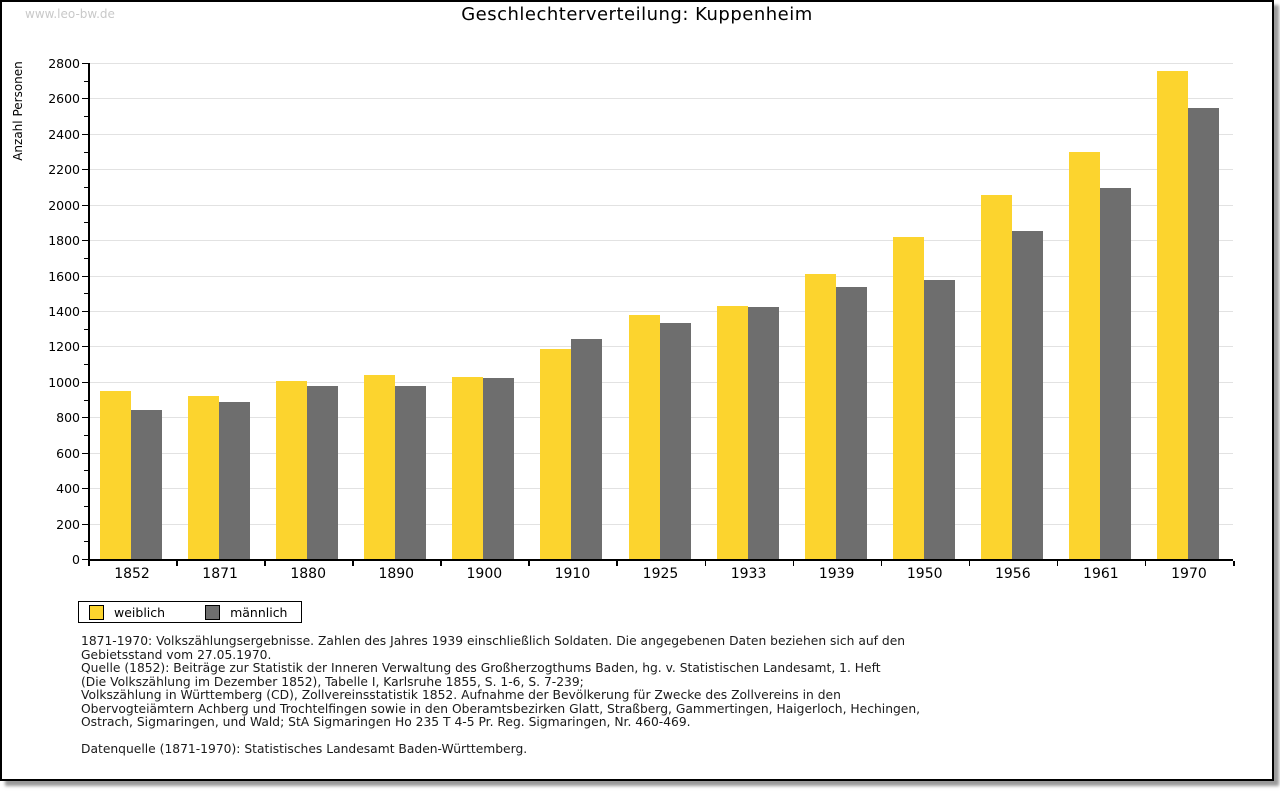  What do you see at coordinates (176, 654) in the screenshot?
I see `footnote-line: Gebietsstand vom 27.05.1970.` at bounding box center [176, 654].